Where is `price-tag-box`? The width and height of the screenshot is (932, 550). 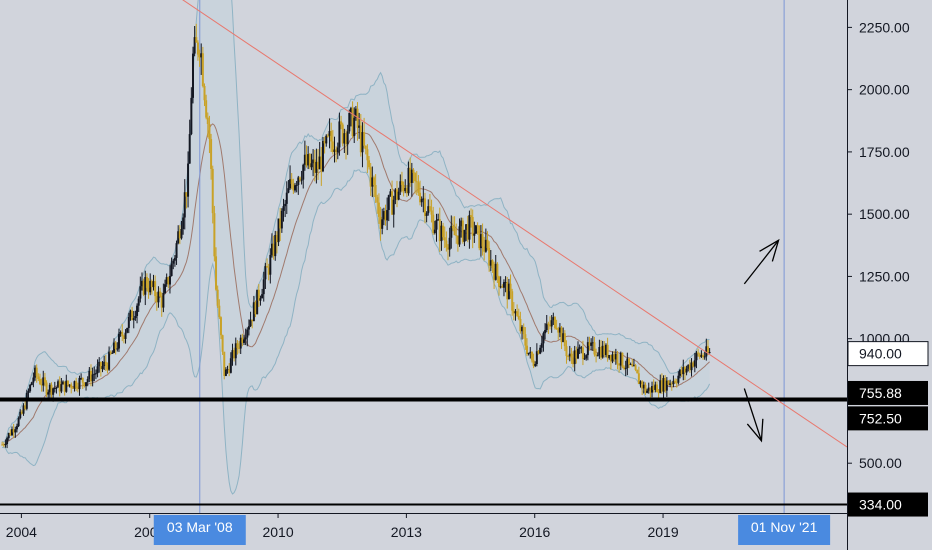 price-tag-box is located at coordinates (888, 354).